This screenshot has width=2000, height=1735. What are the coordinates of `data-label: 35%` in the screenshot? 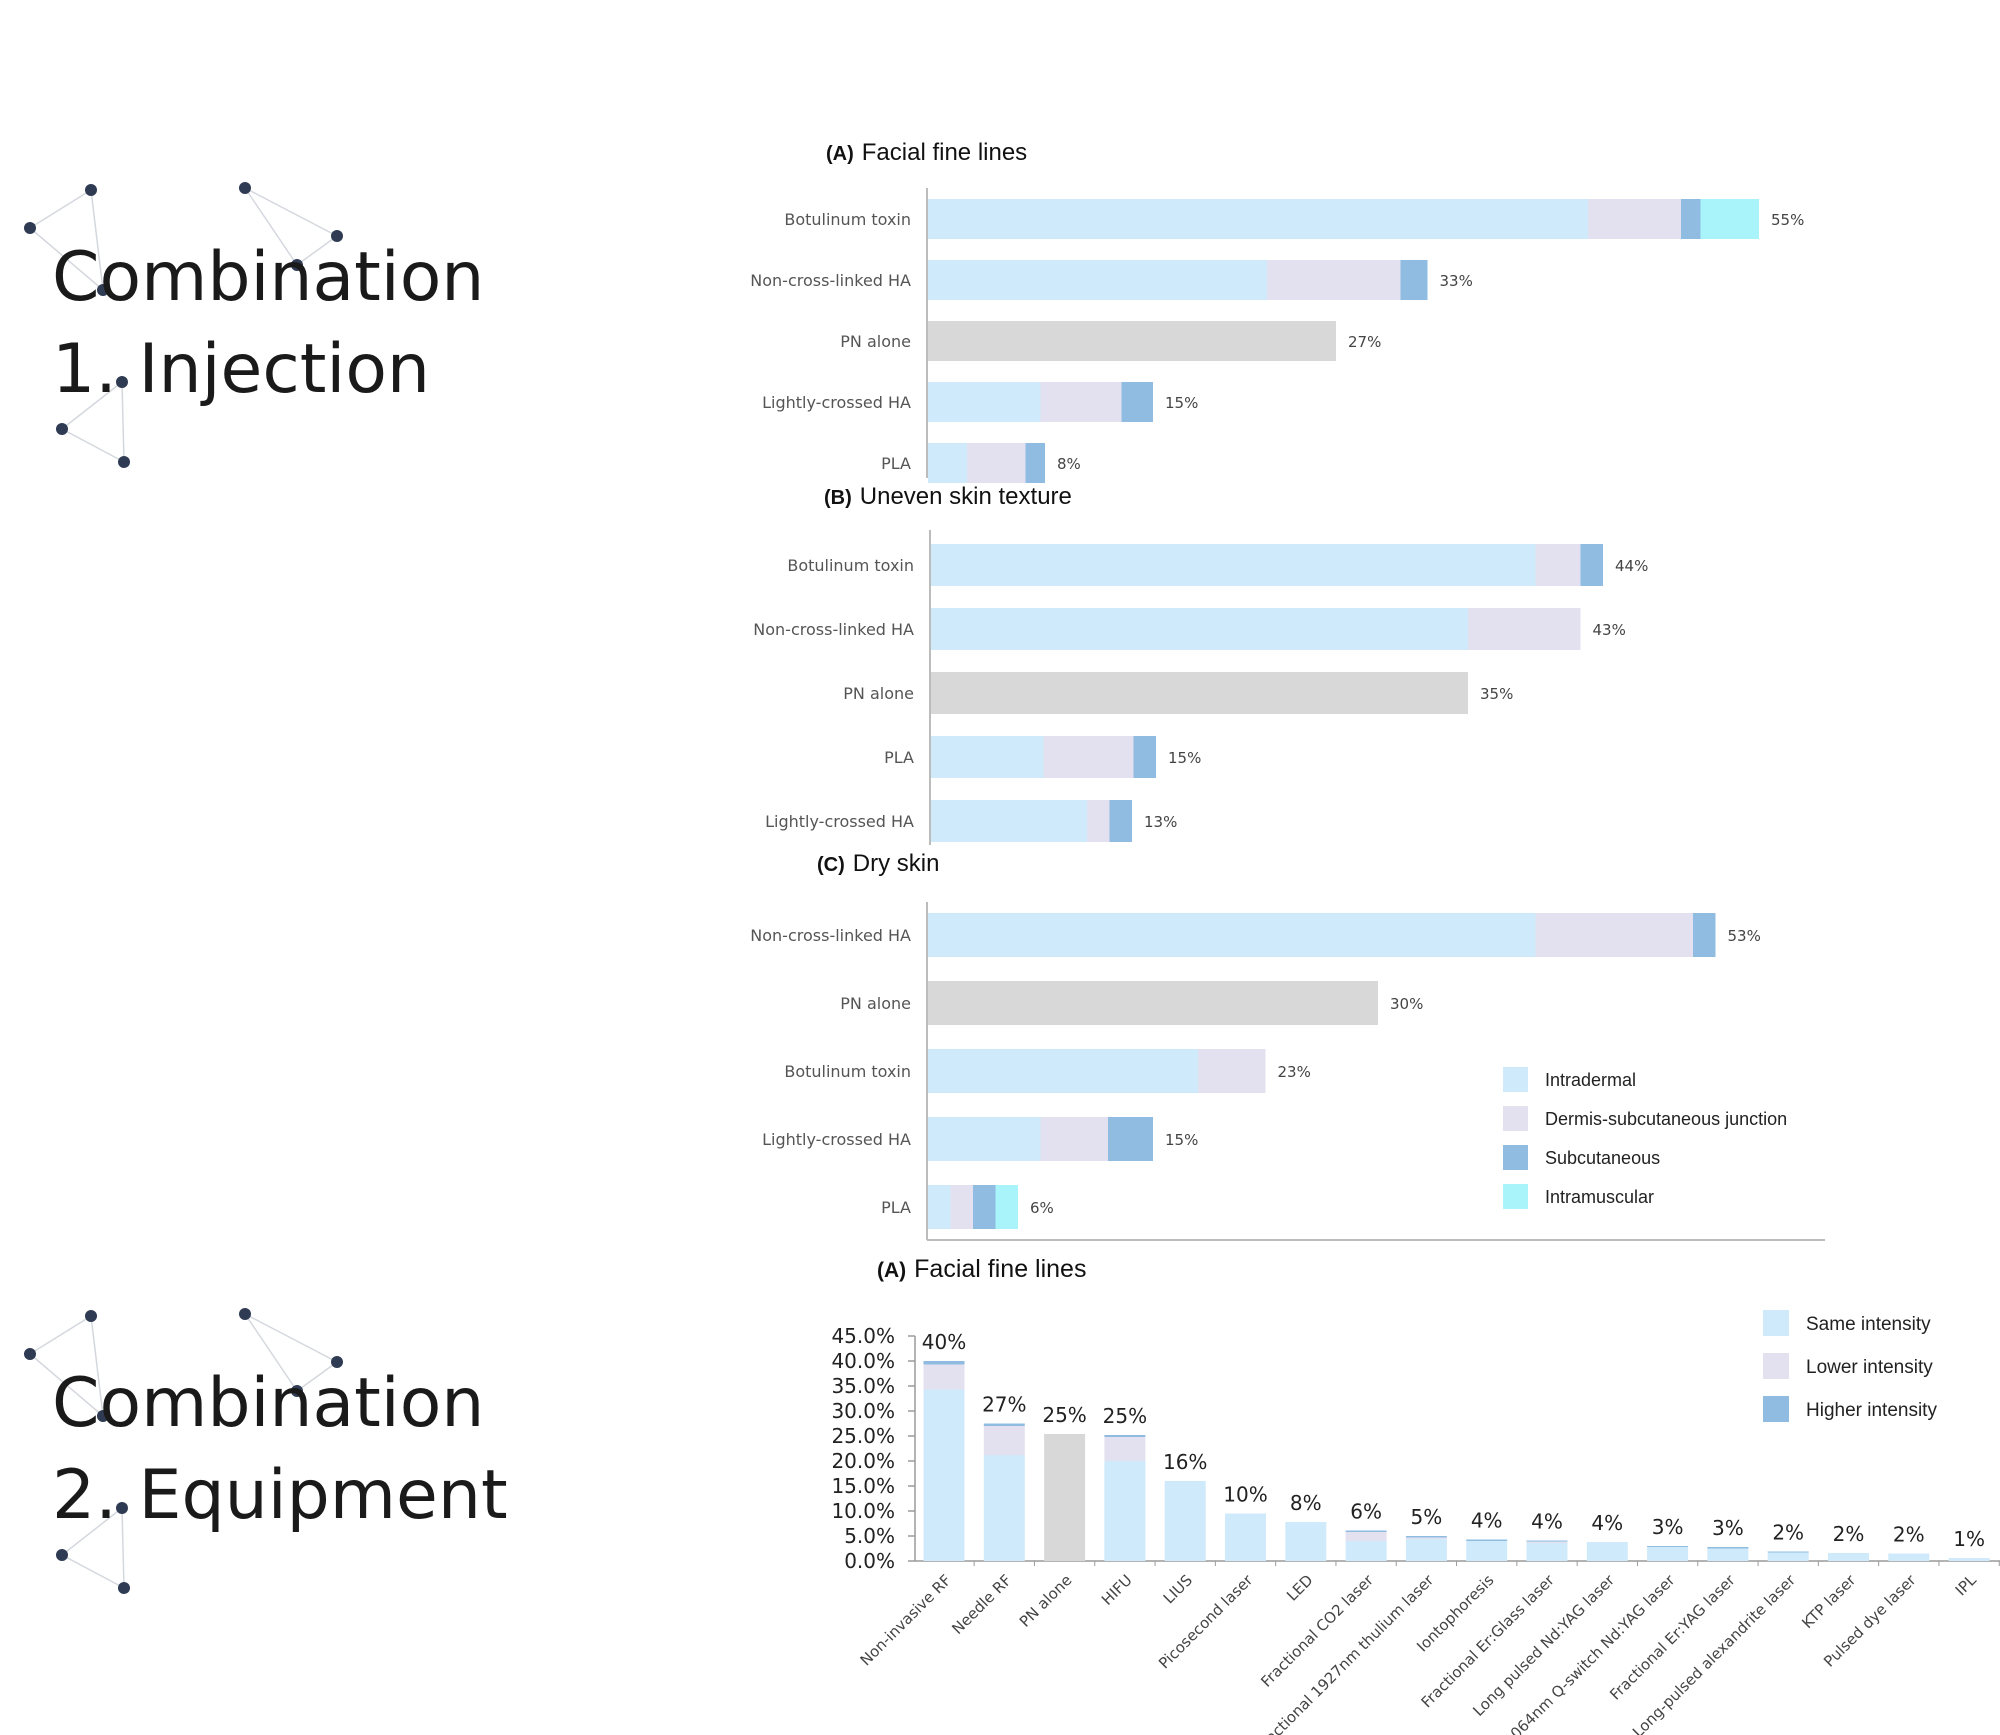 It's located at (1496, 694).